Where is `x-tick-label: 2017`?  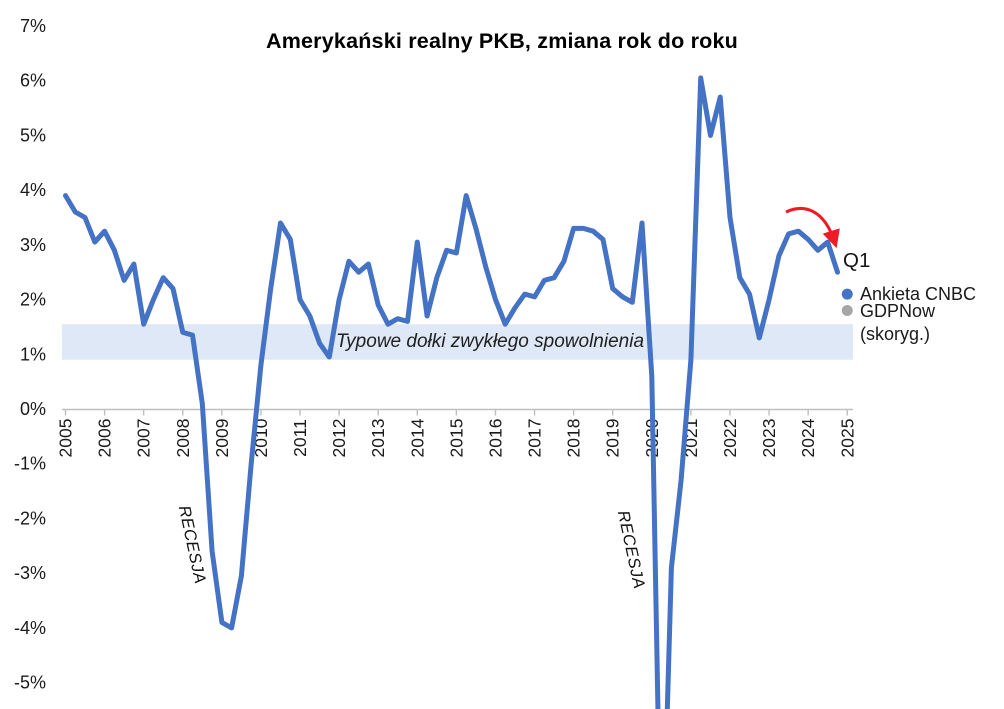 x-tick-label: 2017 is located at coordinates (535, 438).